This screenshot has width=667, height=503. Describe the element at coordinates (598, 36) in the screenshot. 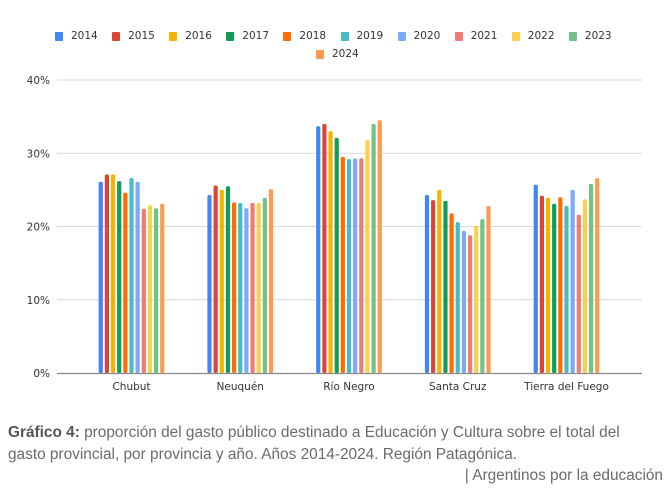

I see `legend-label: 2023` at that location.